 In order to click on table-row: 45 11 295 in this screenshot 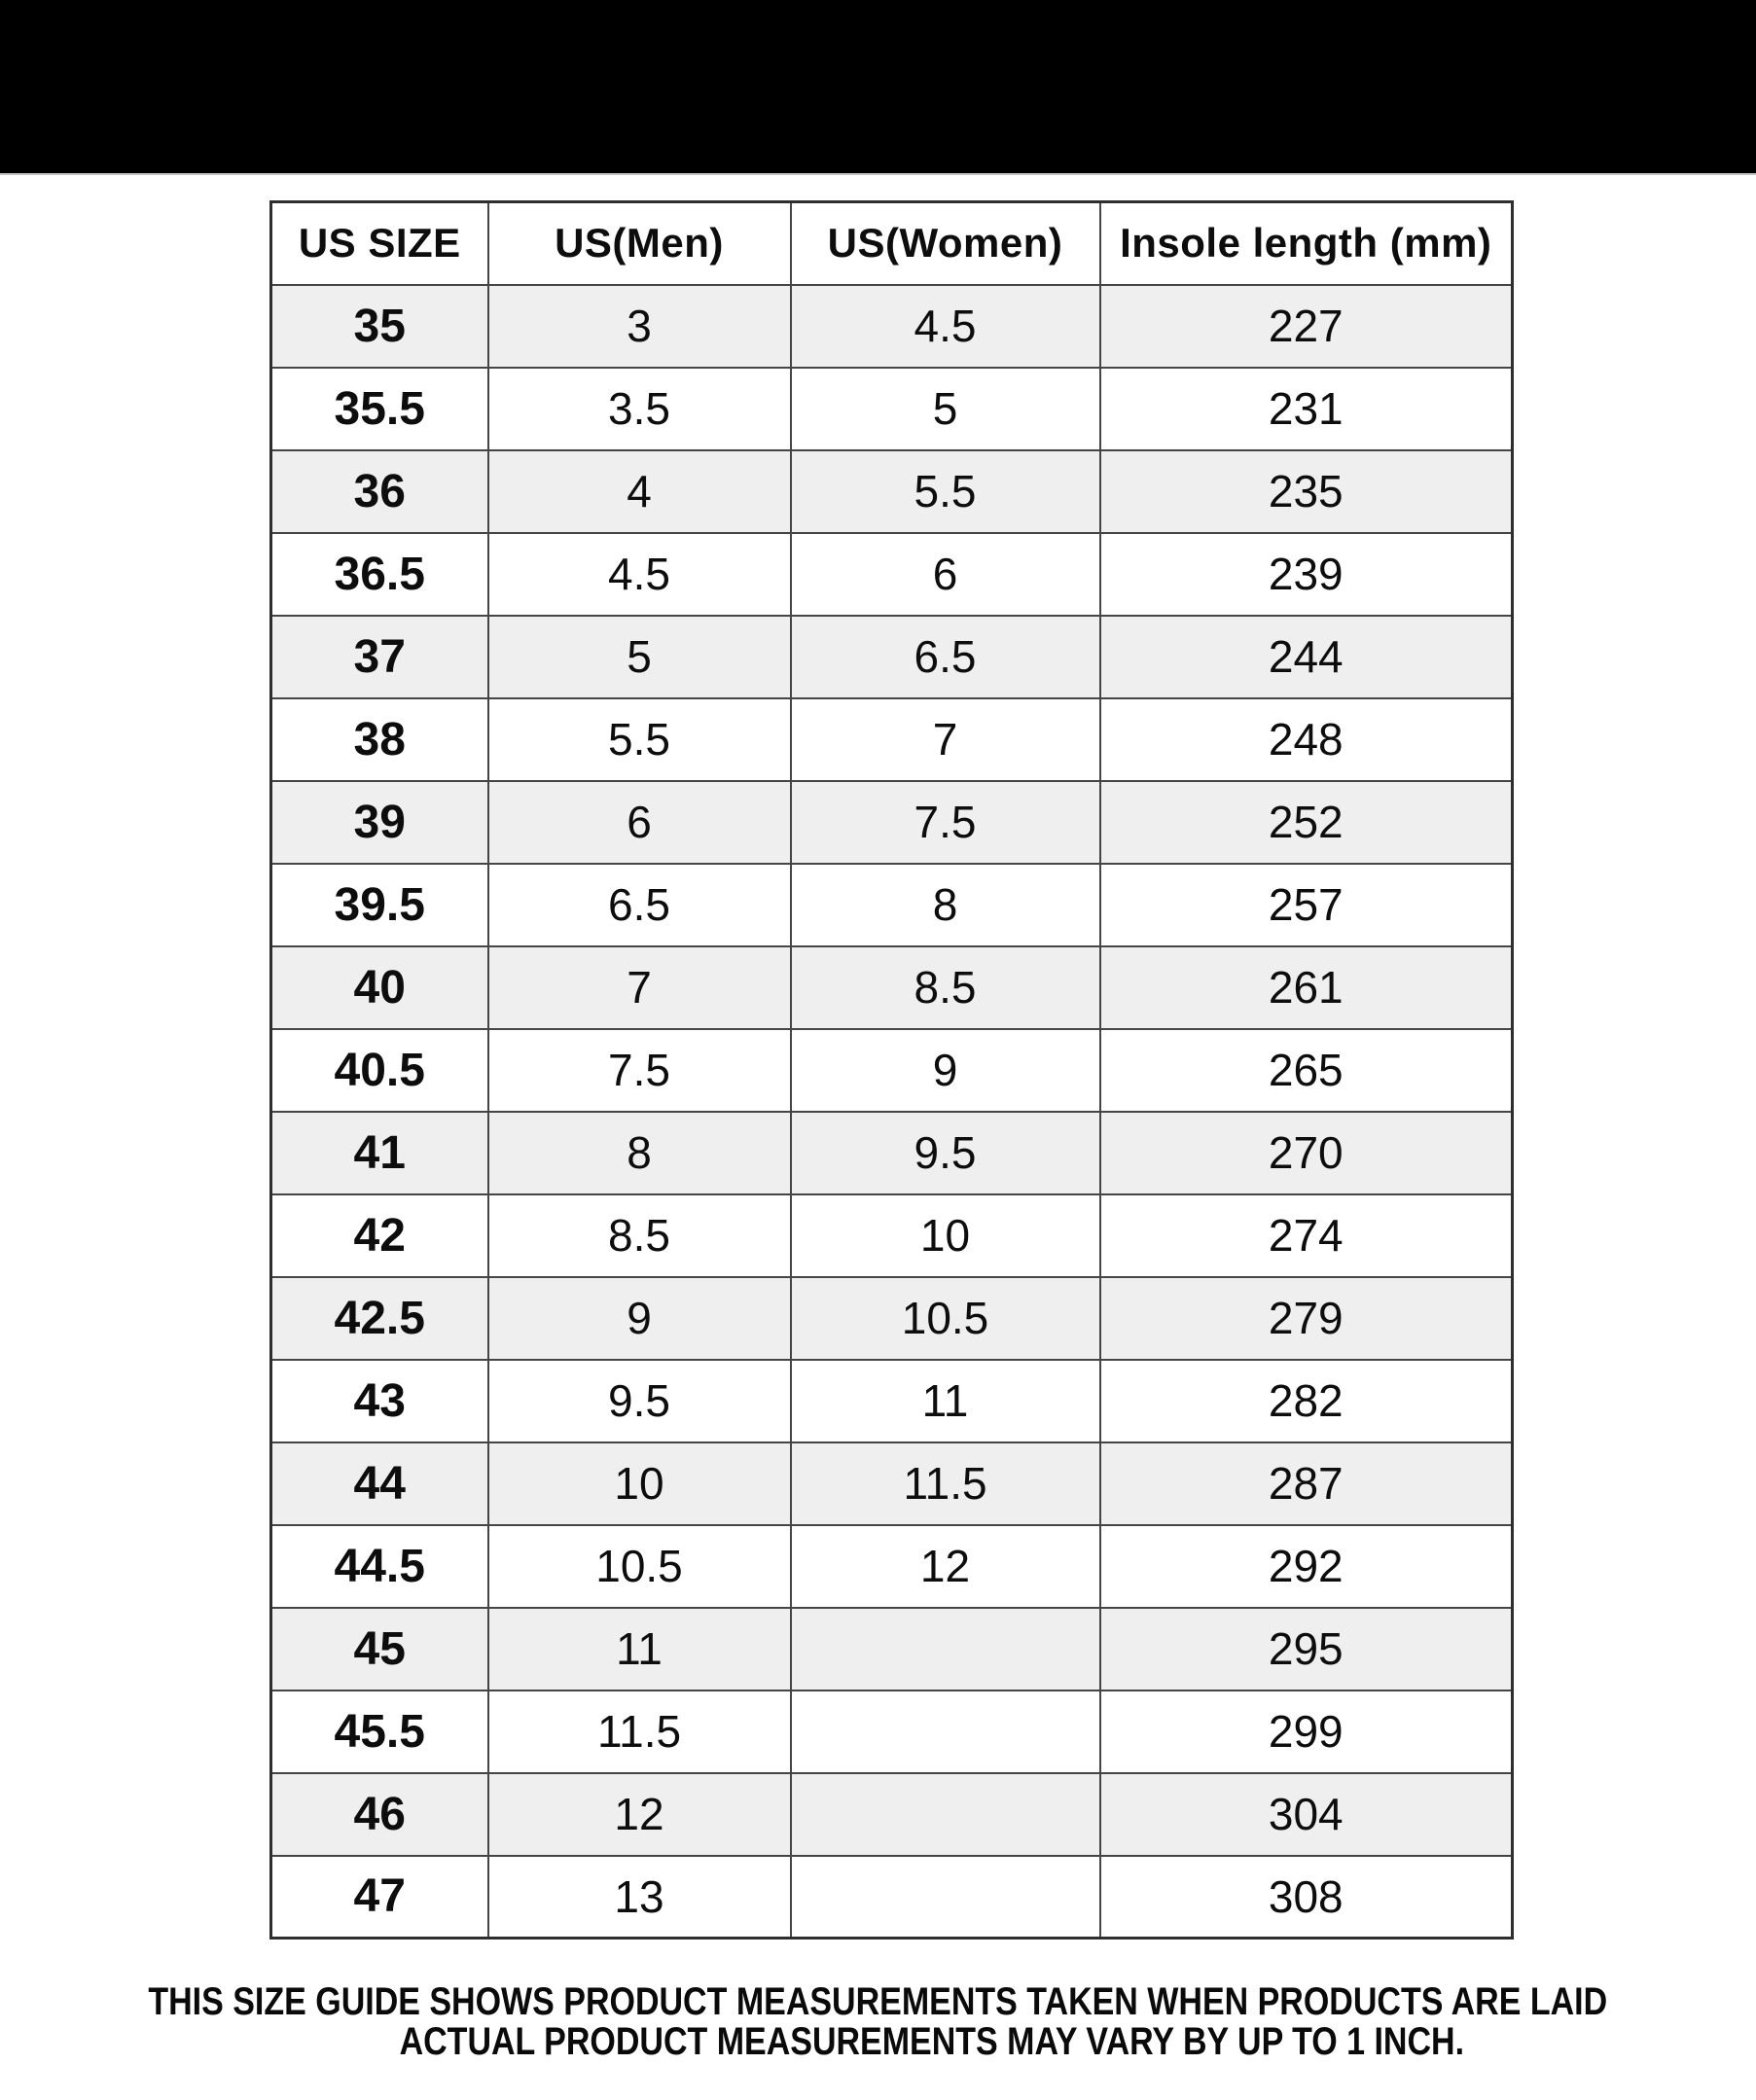, I will do `click(891, 1649)`.